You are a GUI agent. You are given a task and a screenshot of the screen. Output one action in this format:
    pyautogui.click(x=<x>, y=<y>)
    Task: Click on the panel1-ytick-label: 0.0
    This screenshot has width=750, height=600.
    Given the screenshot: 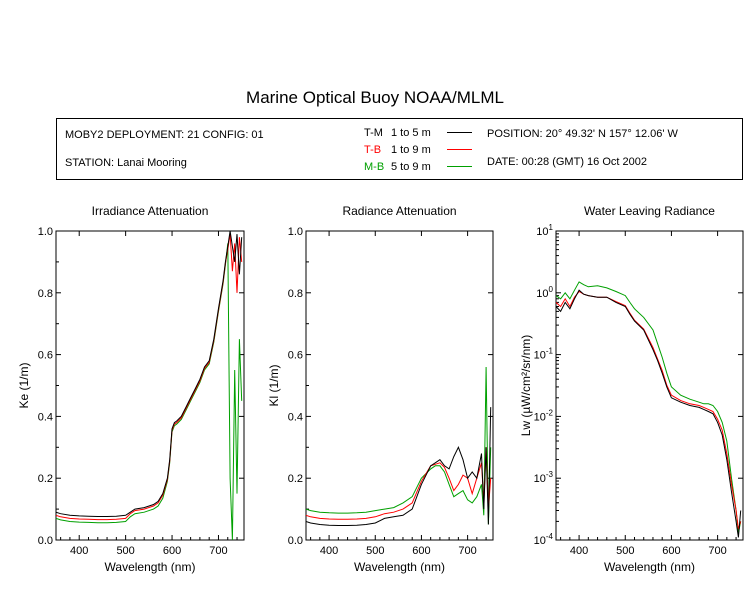 What is the action you would take?
    pyautogui.click(x=45, y=541)
    